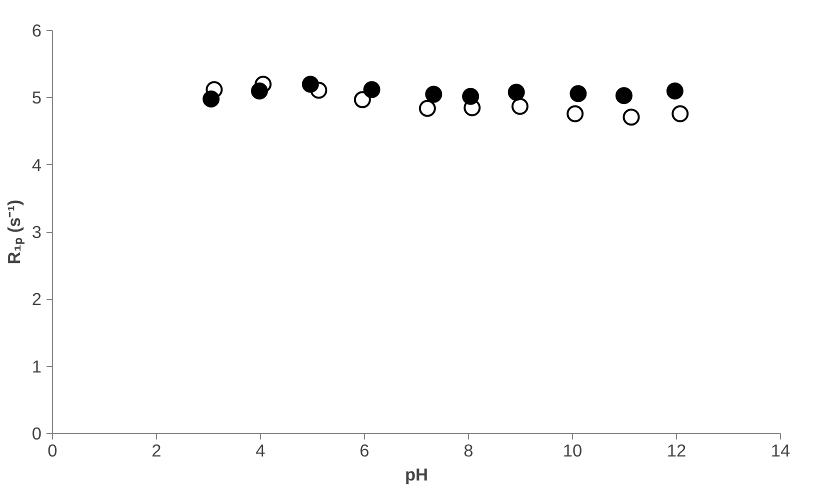 Image resolution: width=818 pixels, height=495 pixels. I want to click on y-tick-label: 0, so click(37, 434).